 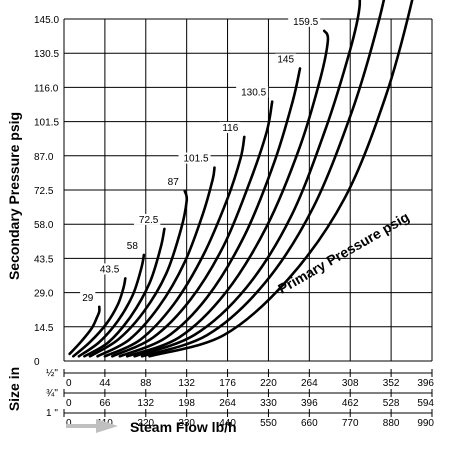 I want to click on x-tick-label: 44, so click(x=105, y=383).